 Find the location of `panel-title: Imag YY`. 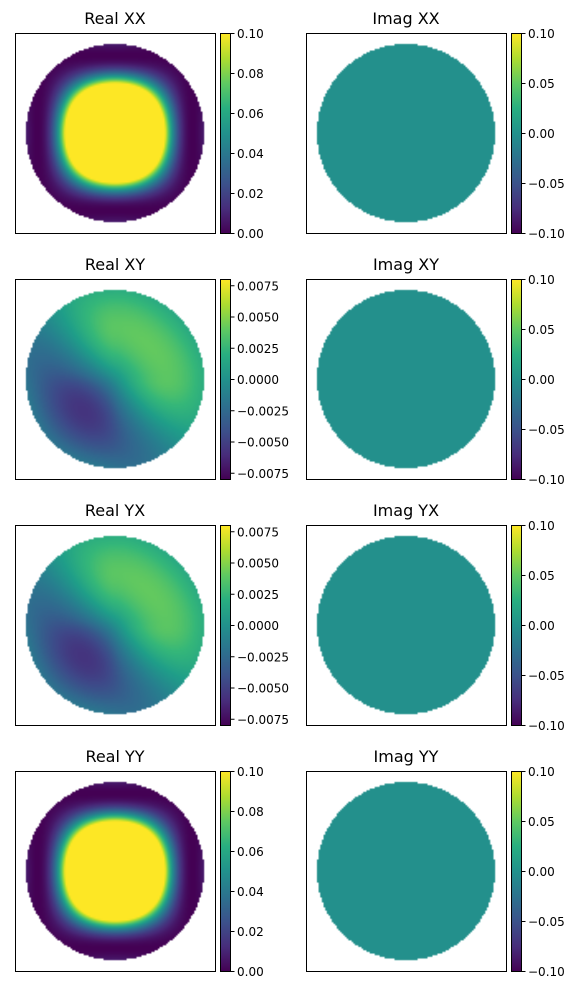

panel-title: Imag YY is located at coordinates (406, 756).